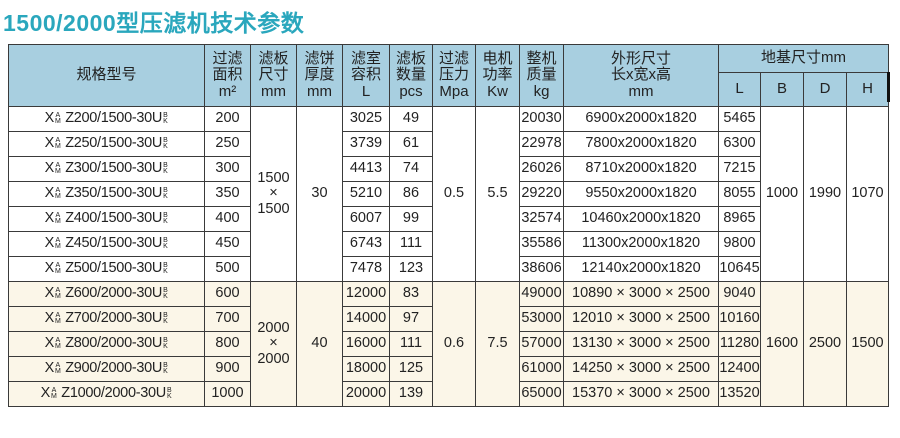 This screenshot has width=900, height=438. What do you see at coordinates (739, 369) in the screenshot?
I see `cell-base-l: 12400` at bounding box center [739, 369].